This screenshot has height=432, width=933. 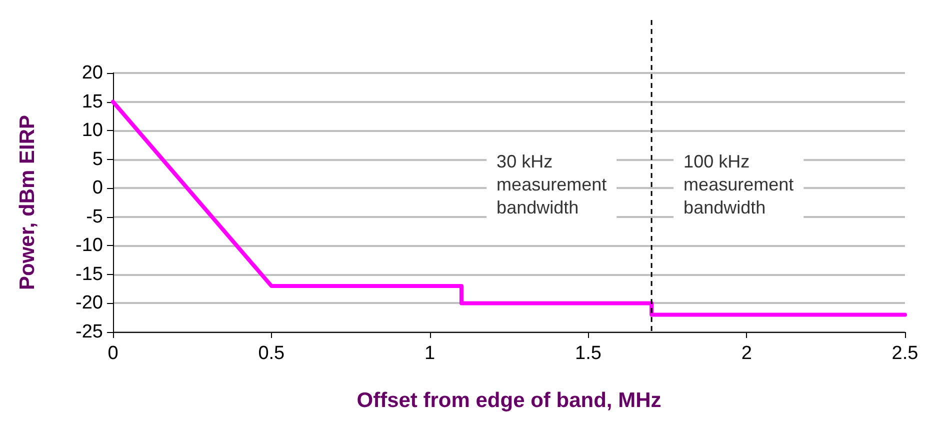 What do you see at coordinates (271, 353) in the screenshot?
I see `x-tick-label: 0.5` at bounding box center [271, 353].